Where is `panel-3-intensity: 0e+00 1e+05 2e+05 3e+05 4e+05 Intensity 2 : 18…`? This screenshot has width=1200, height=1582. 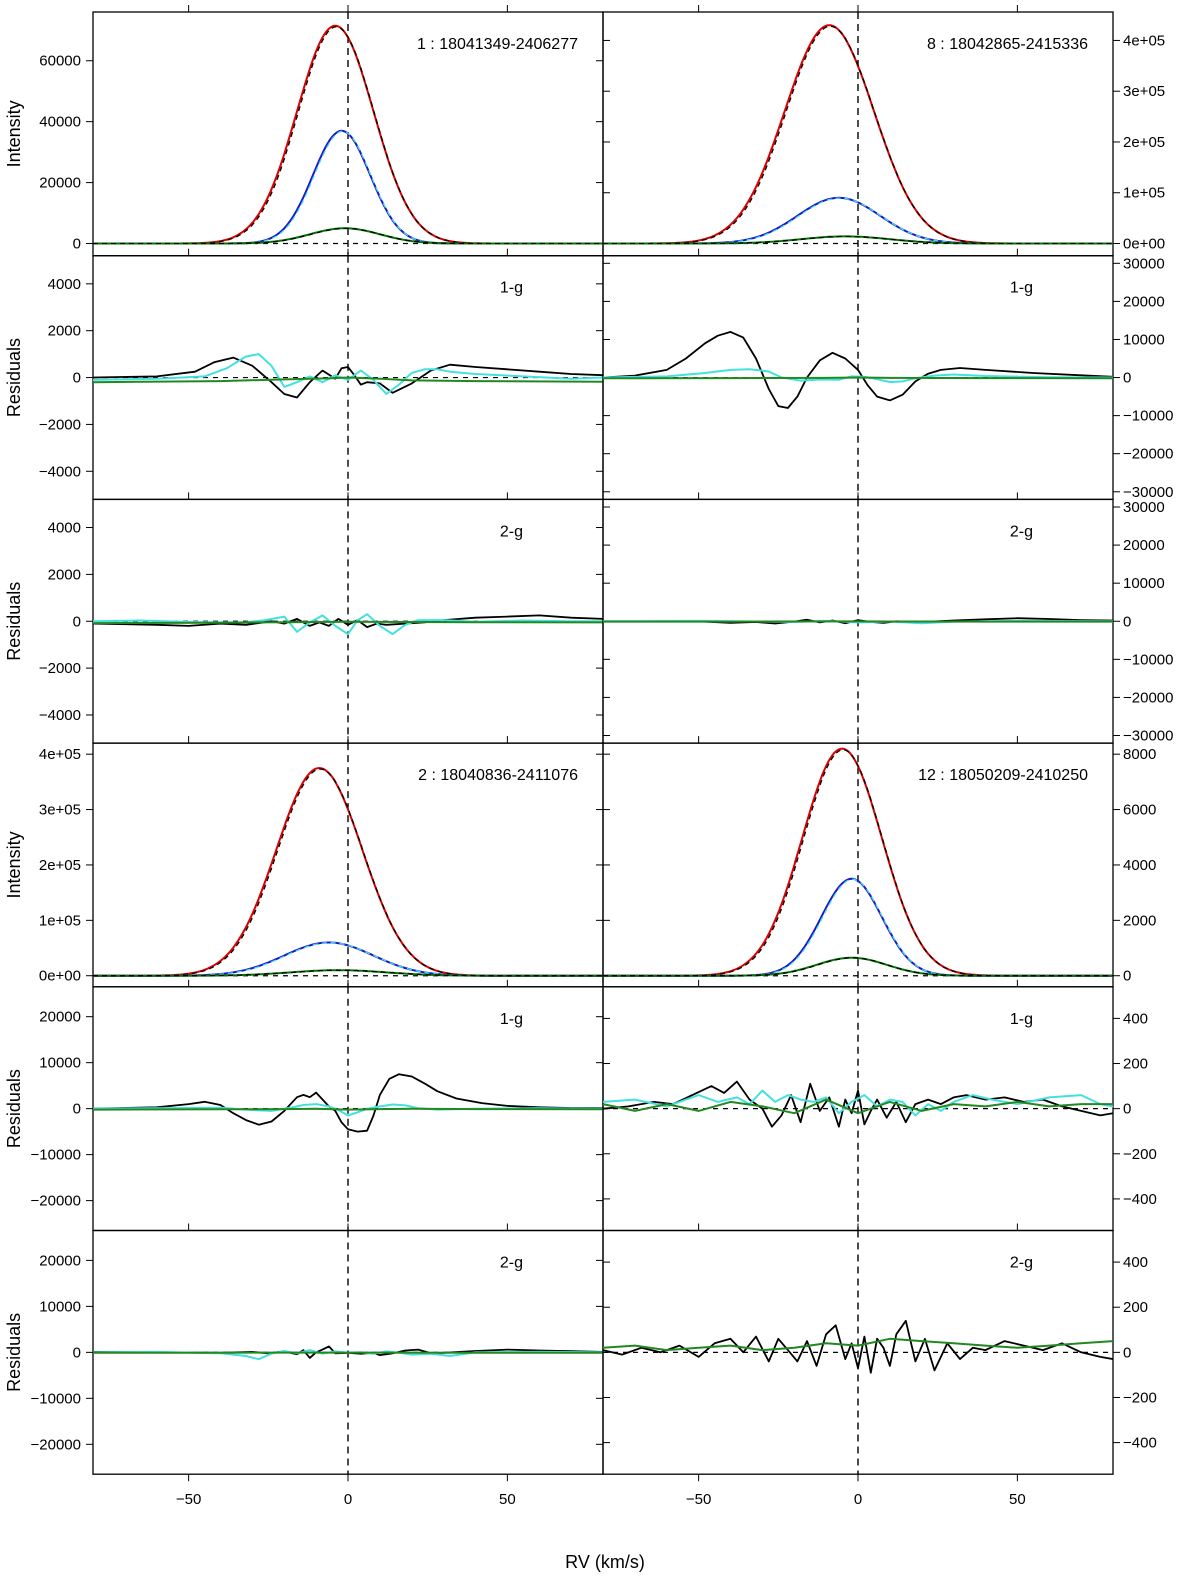 panel-3-intensity: 0e+00 1e+05 2e+05 3e+05 4e+05 Intensity 2 : 18… is located at coordinates (304, 862).